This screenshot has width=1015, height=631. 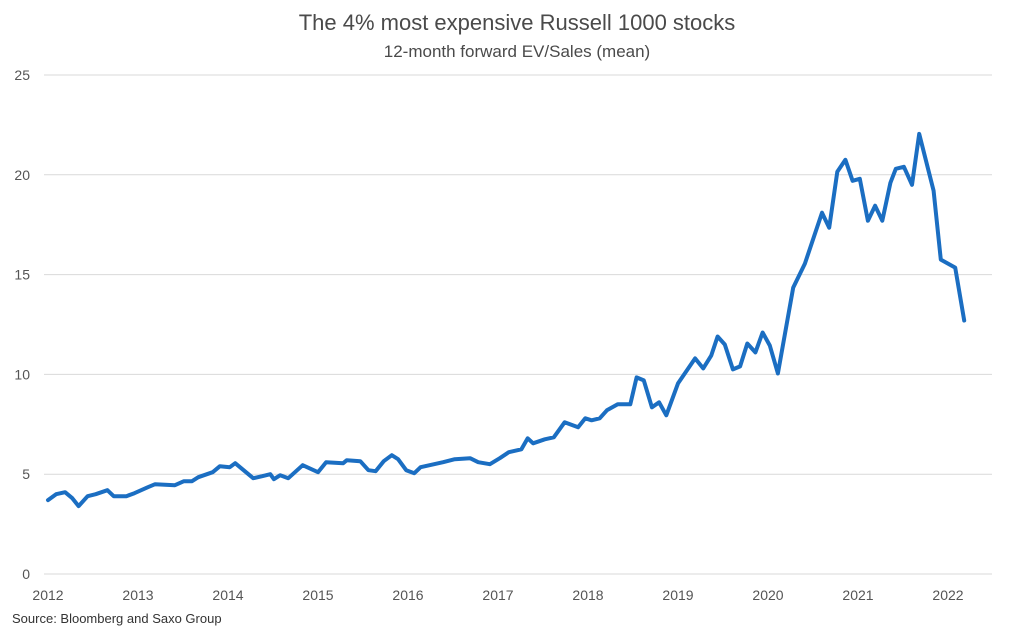 I want to click on x-tick-label: 2014, so click(x=227, y=595).